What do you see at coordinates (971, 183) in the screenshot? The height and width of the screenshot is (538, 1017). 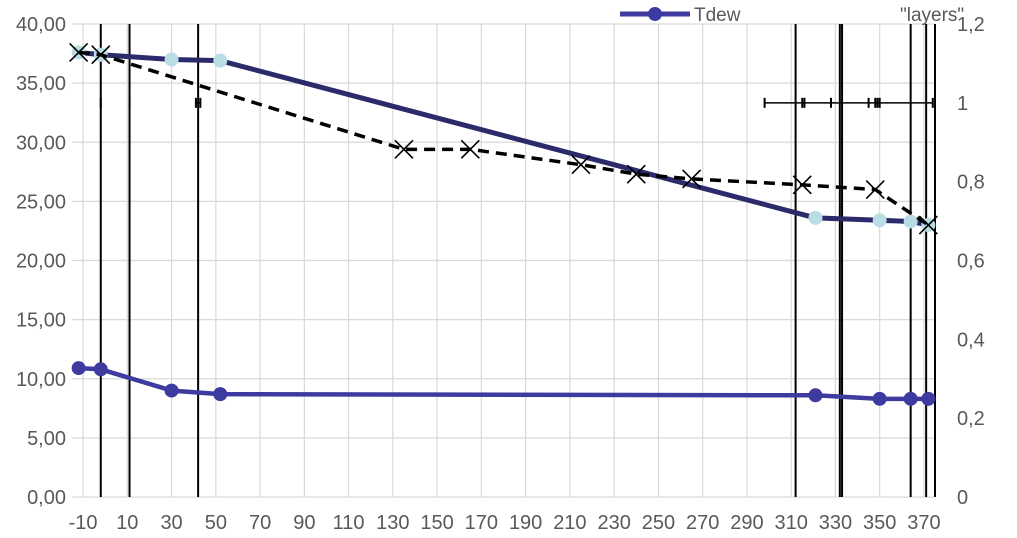 I see `y-right-tick-label: 0,8` at bounding box center [971, 183].